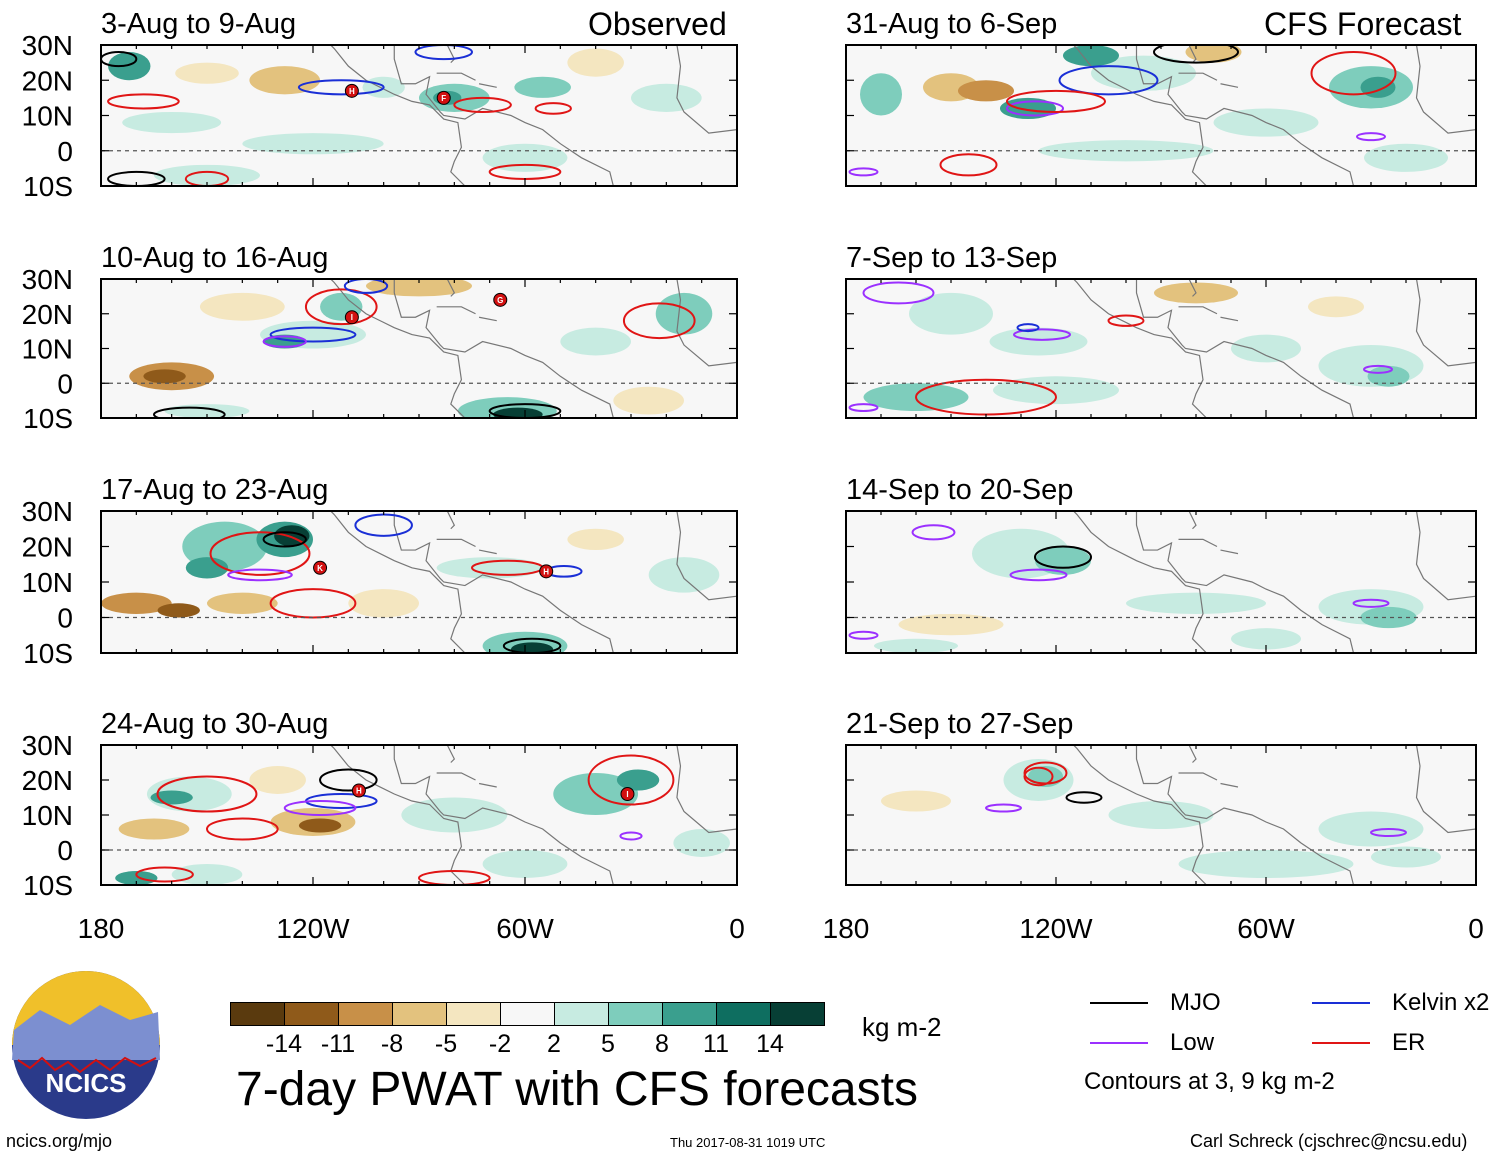  I want to click on contour-note: Contours at 3, 9 kg m-2, so click(1209, 1081).